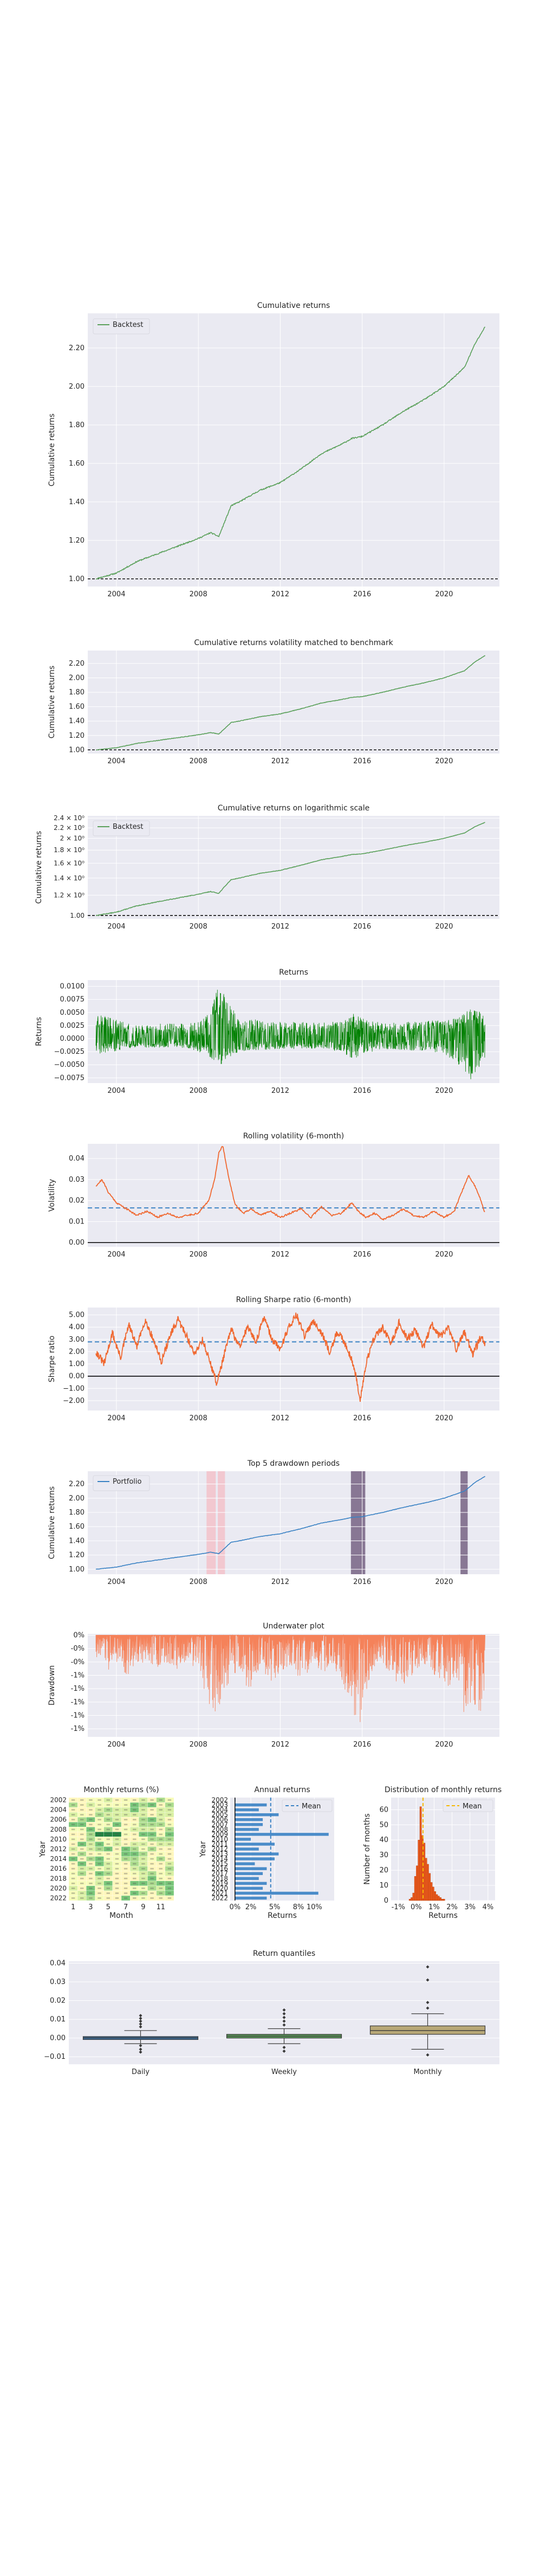 Image resolution: width=546 pixels, height=2576 pixels. I want to click on y-tick-label: 1.60, so click(76, 707).